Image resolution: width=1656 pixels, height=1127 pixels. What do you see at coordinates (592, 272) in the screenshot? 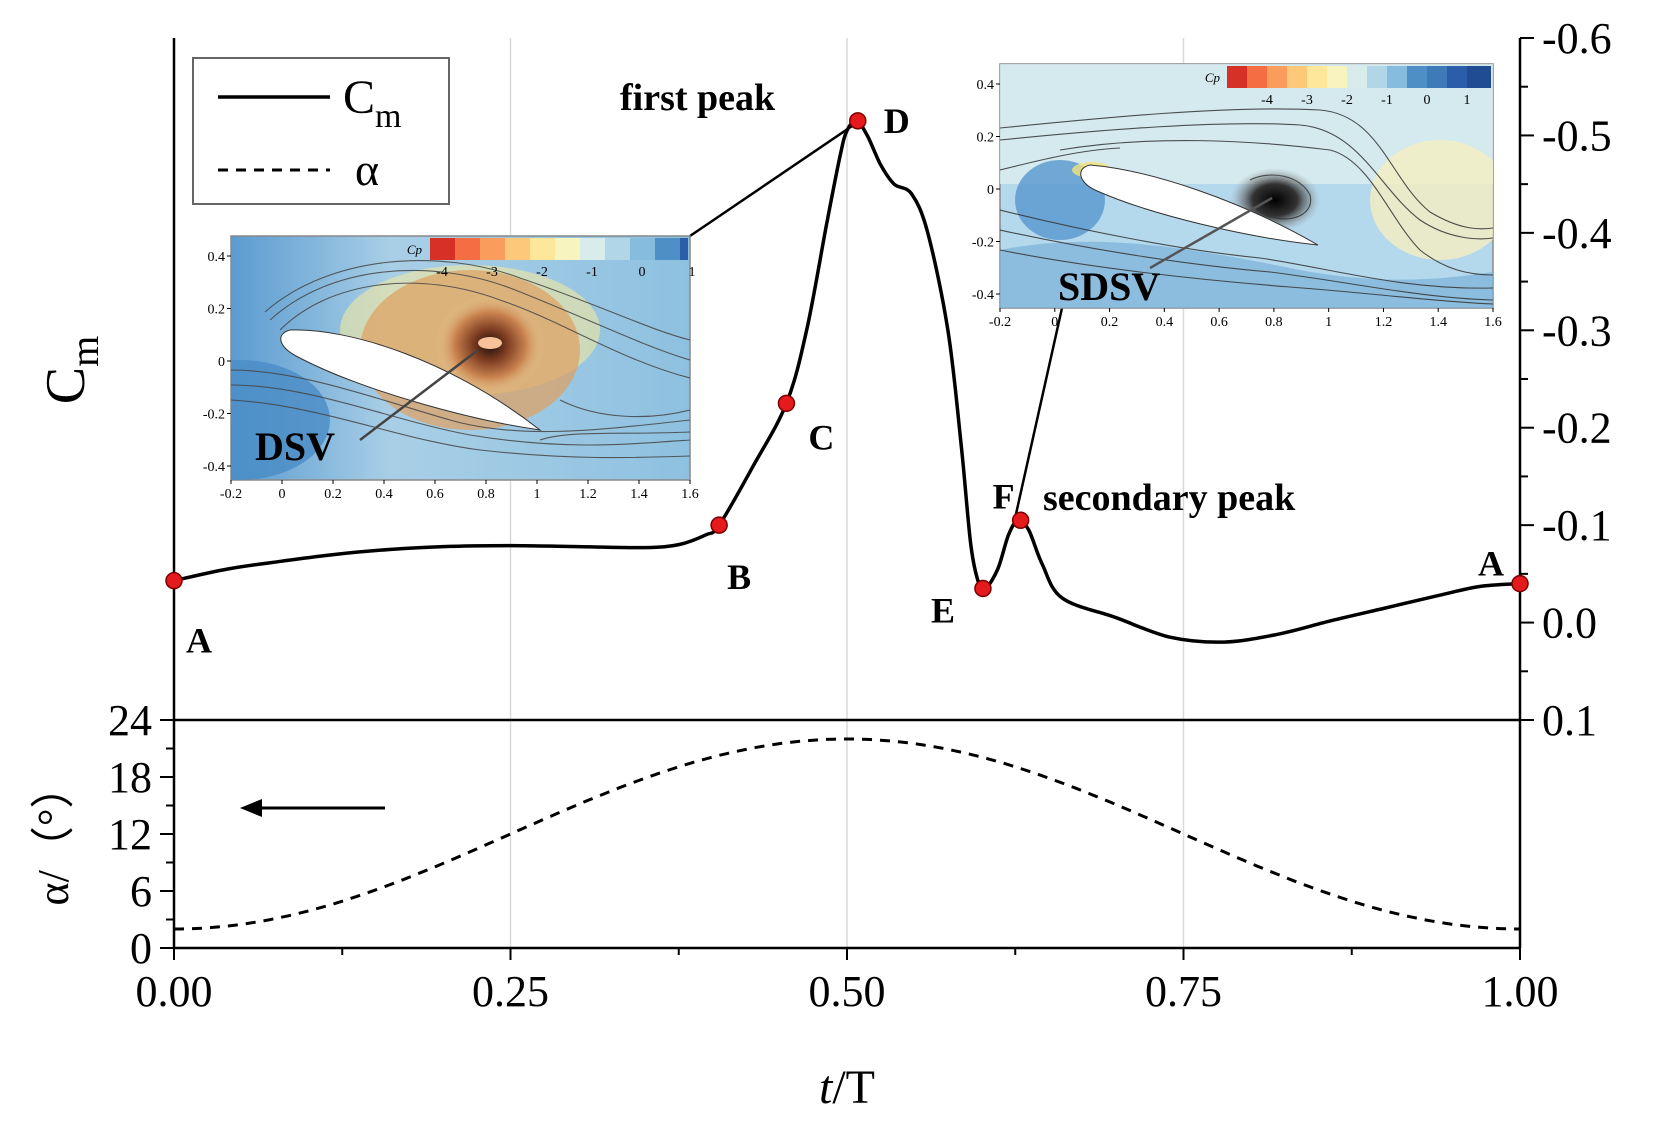
I see `colorbar-tick-label: -1` at bounding box center [592, 272].